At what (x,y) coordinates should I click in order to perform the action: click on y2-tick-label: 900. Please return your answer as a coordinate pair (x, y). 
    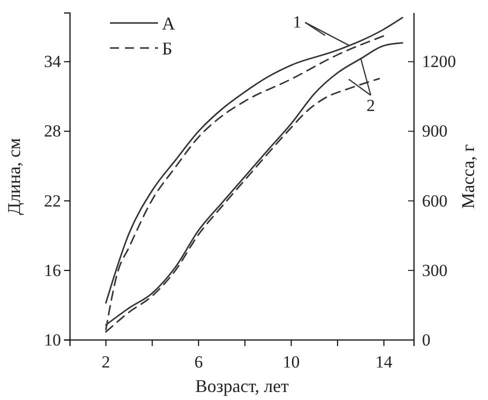
    Looking at the image, I should click on (435, 131).